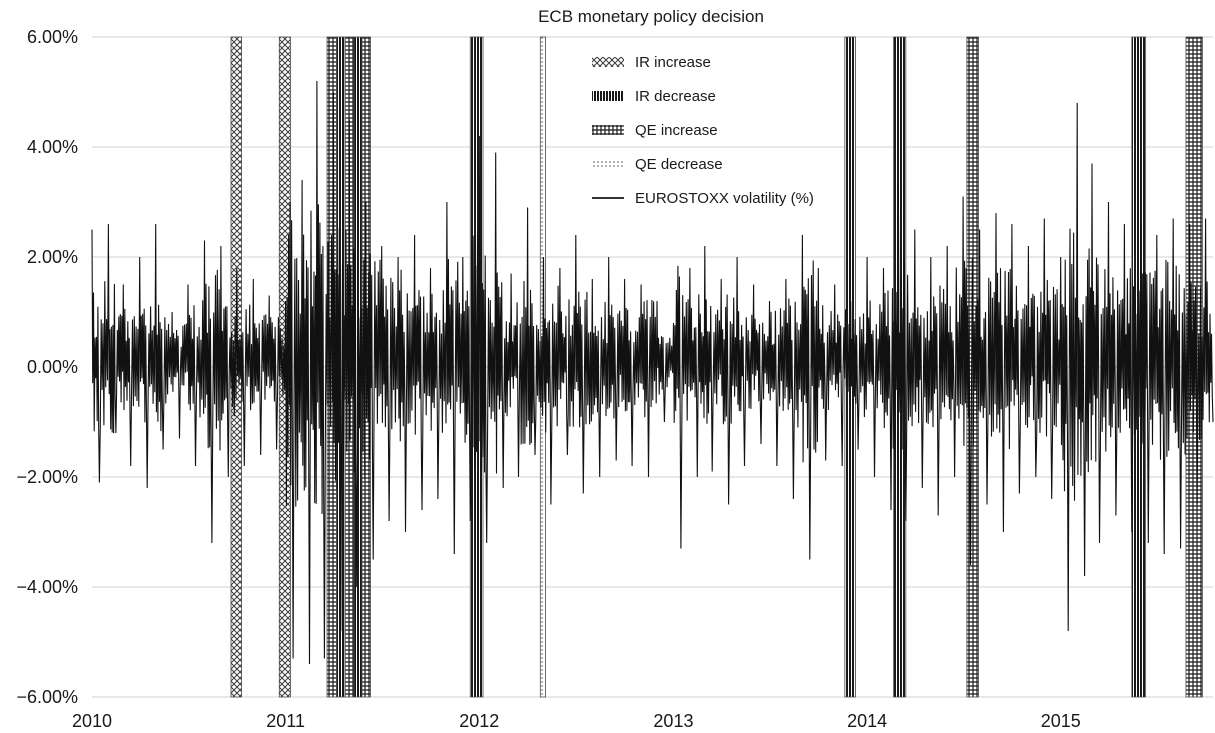 This screenshot has height=733, width=1215. I want to click on x-tick-label: 2015, so click(1061, 721).